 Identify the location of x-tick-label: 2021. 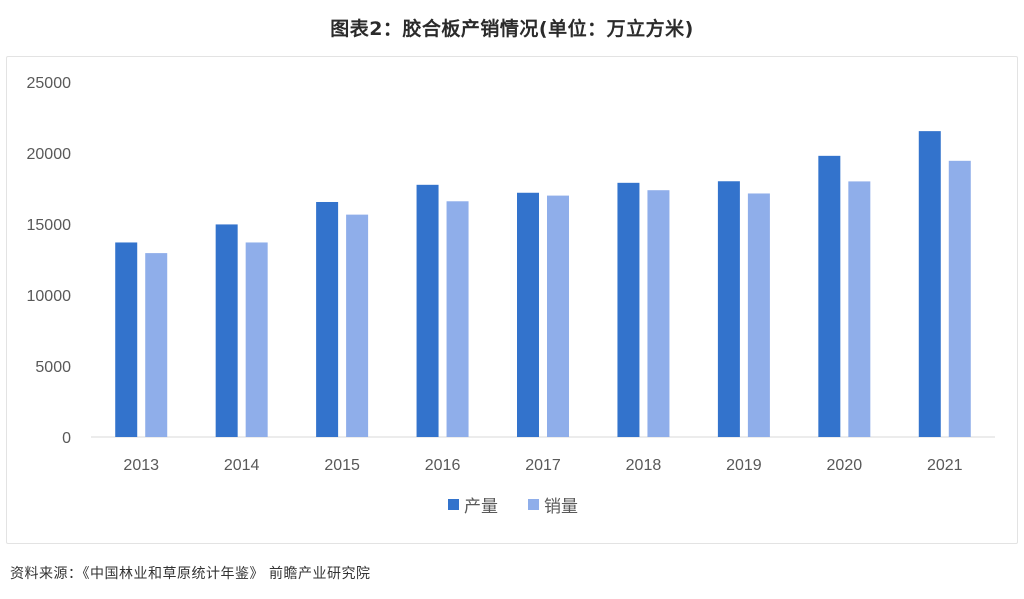
(945, 465).